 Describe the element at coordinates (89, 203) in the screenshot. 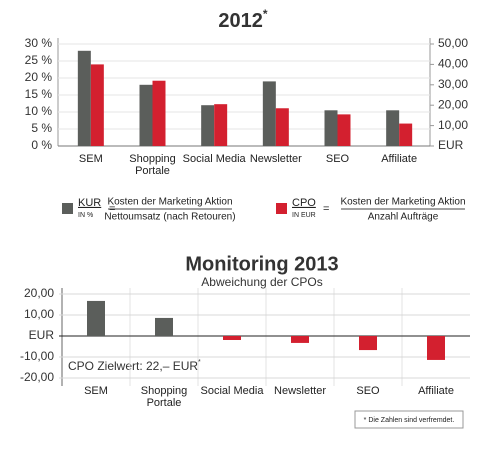

I see `legend-label: KUR` at that location.